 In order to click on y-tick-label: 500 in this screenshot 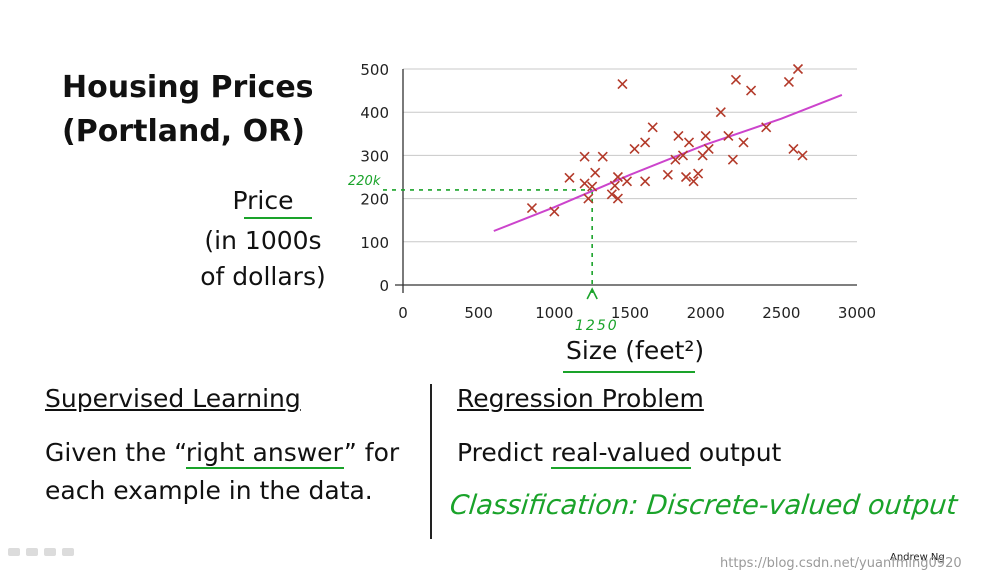, I will do `click(374, 70)`.